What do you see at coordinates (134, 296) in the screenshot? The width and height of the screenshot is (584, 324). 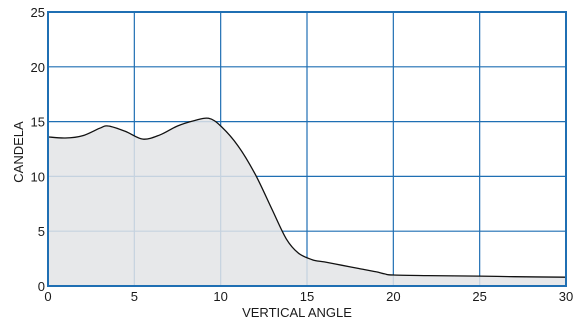 I see `x-tick-label: 5` at bounding box center [134, 296].